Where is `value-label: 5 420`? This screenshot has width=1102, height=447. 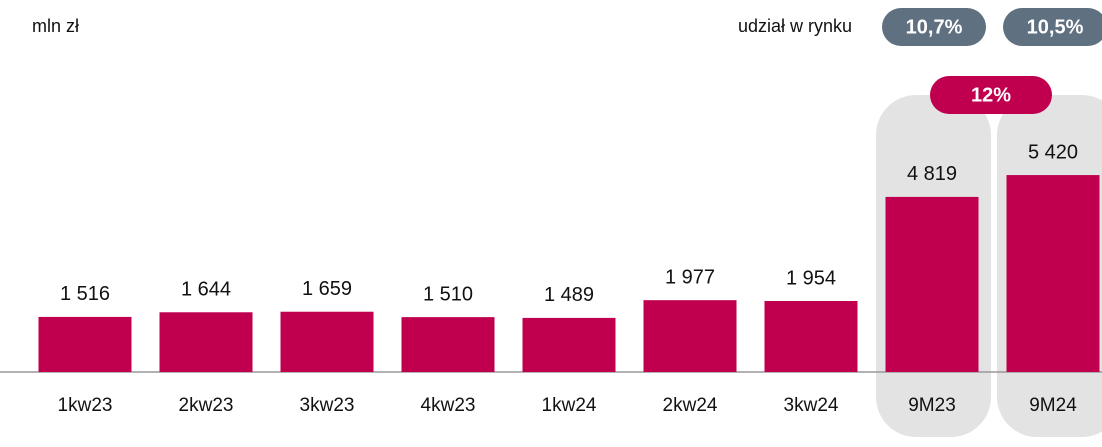
value-label: 5 420 is located at coordinates (1053, 152).